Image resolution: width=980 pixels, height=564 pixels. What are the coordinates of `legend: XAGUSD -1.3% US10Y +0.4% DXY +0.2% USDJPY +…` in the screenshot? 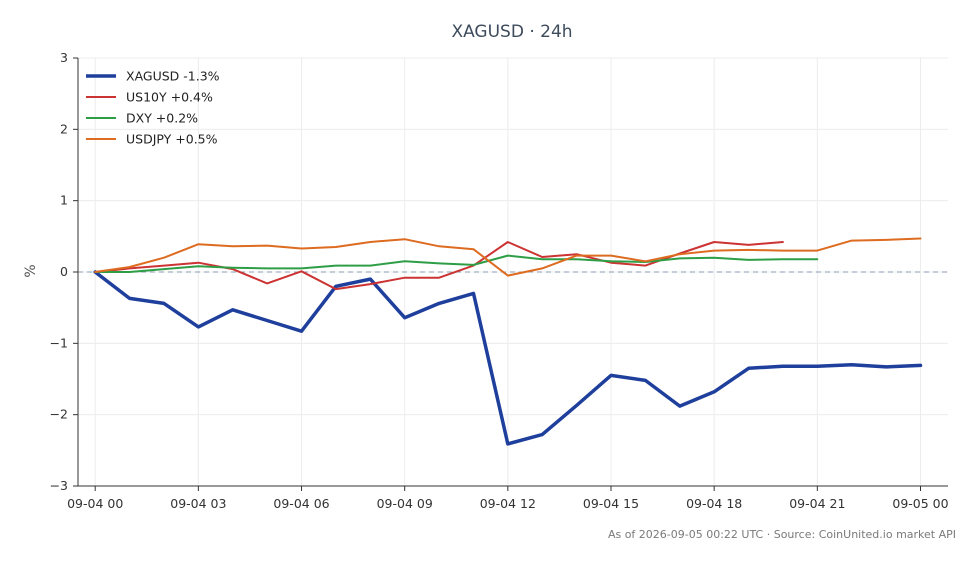 It's located at (153, 108).